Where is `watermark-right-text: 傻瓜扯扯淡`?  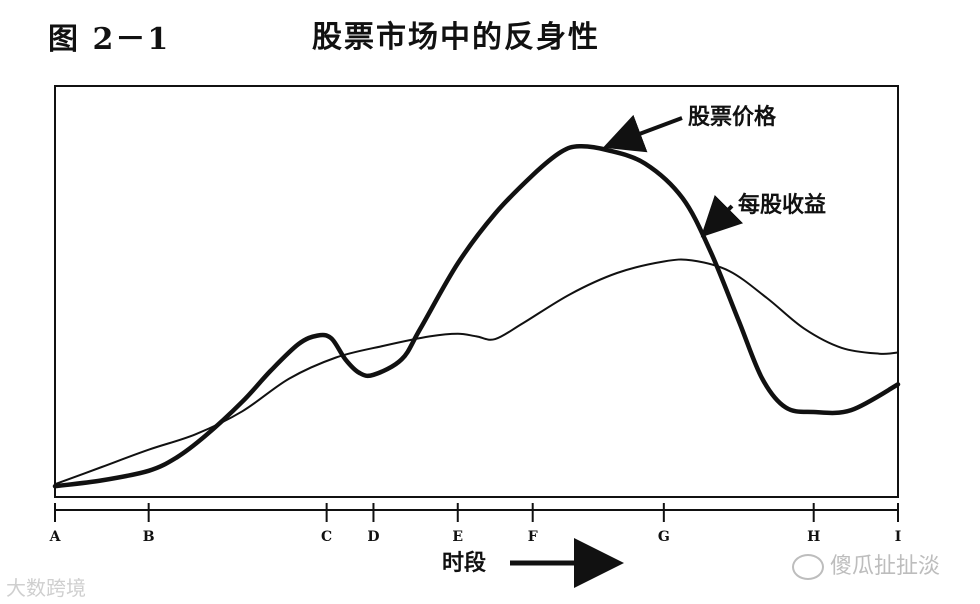 watermark-right-text: 傻瓜扯扯淡 is located at coordinates (885, 566).